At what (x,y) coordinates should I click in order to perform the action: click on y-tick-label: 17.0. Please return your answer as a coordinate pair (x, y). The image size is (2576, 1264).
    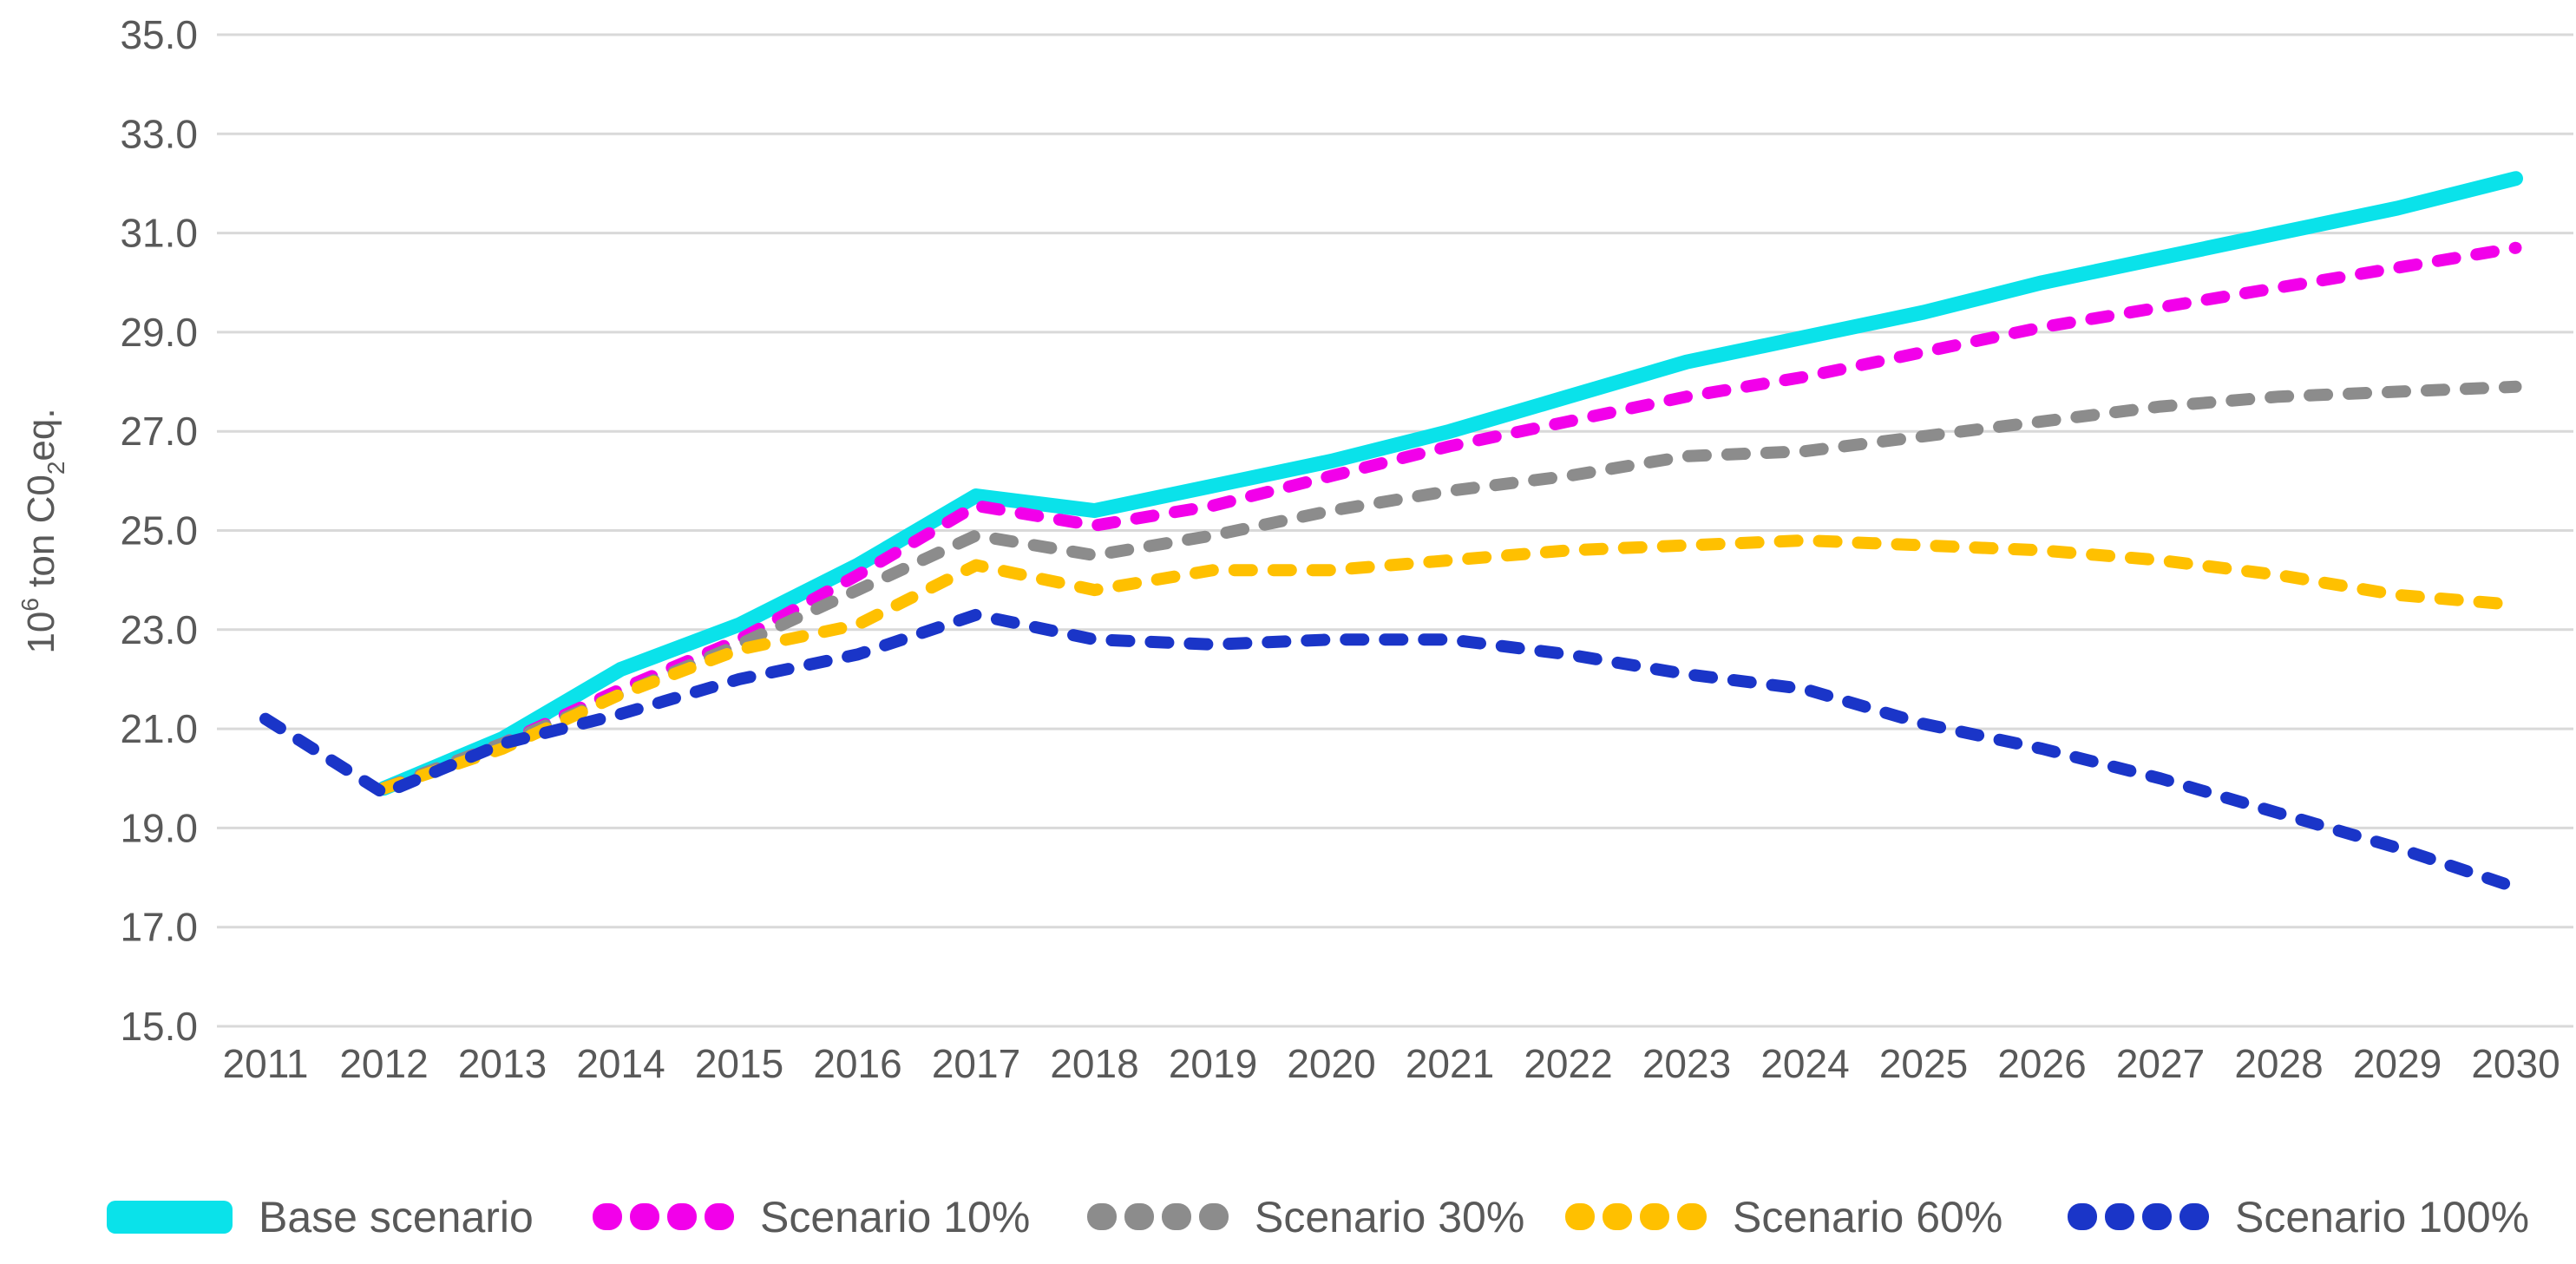
    Looking at the image, I should click on (159, 927).